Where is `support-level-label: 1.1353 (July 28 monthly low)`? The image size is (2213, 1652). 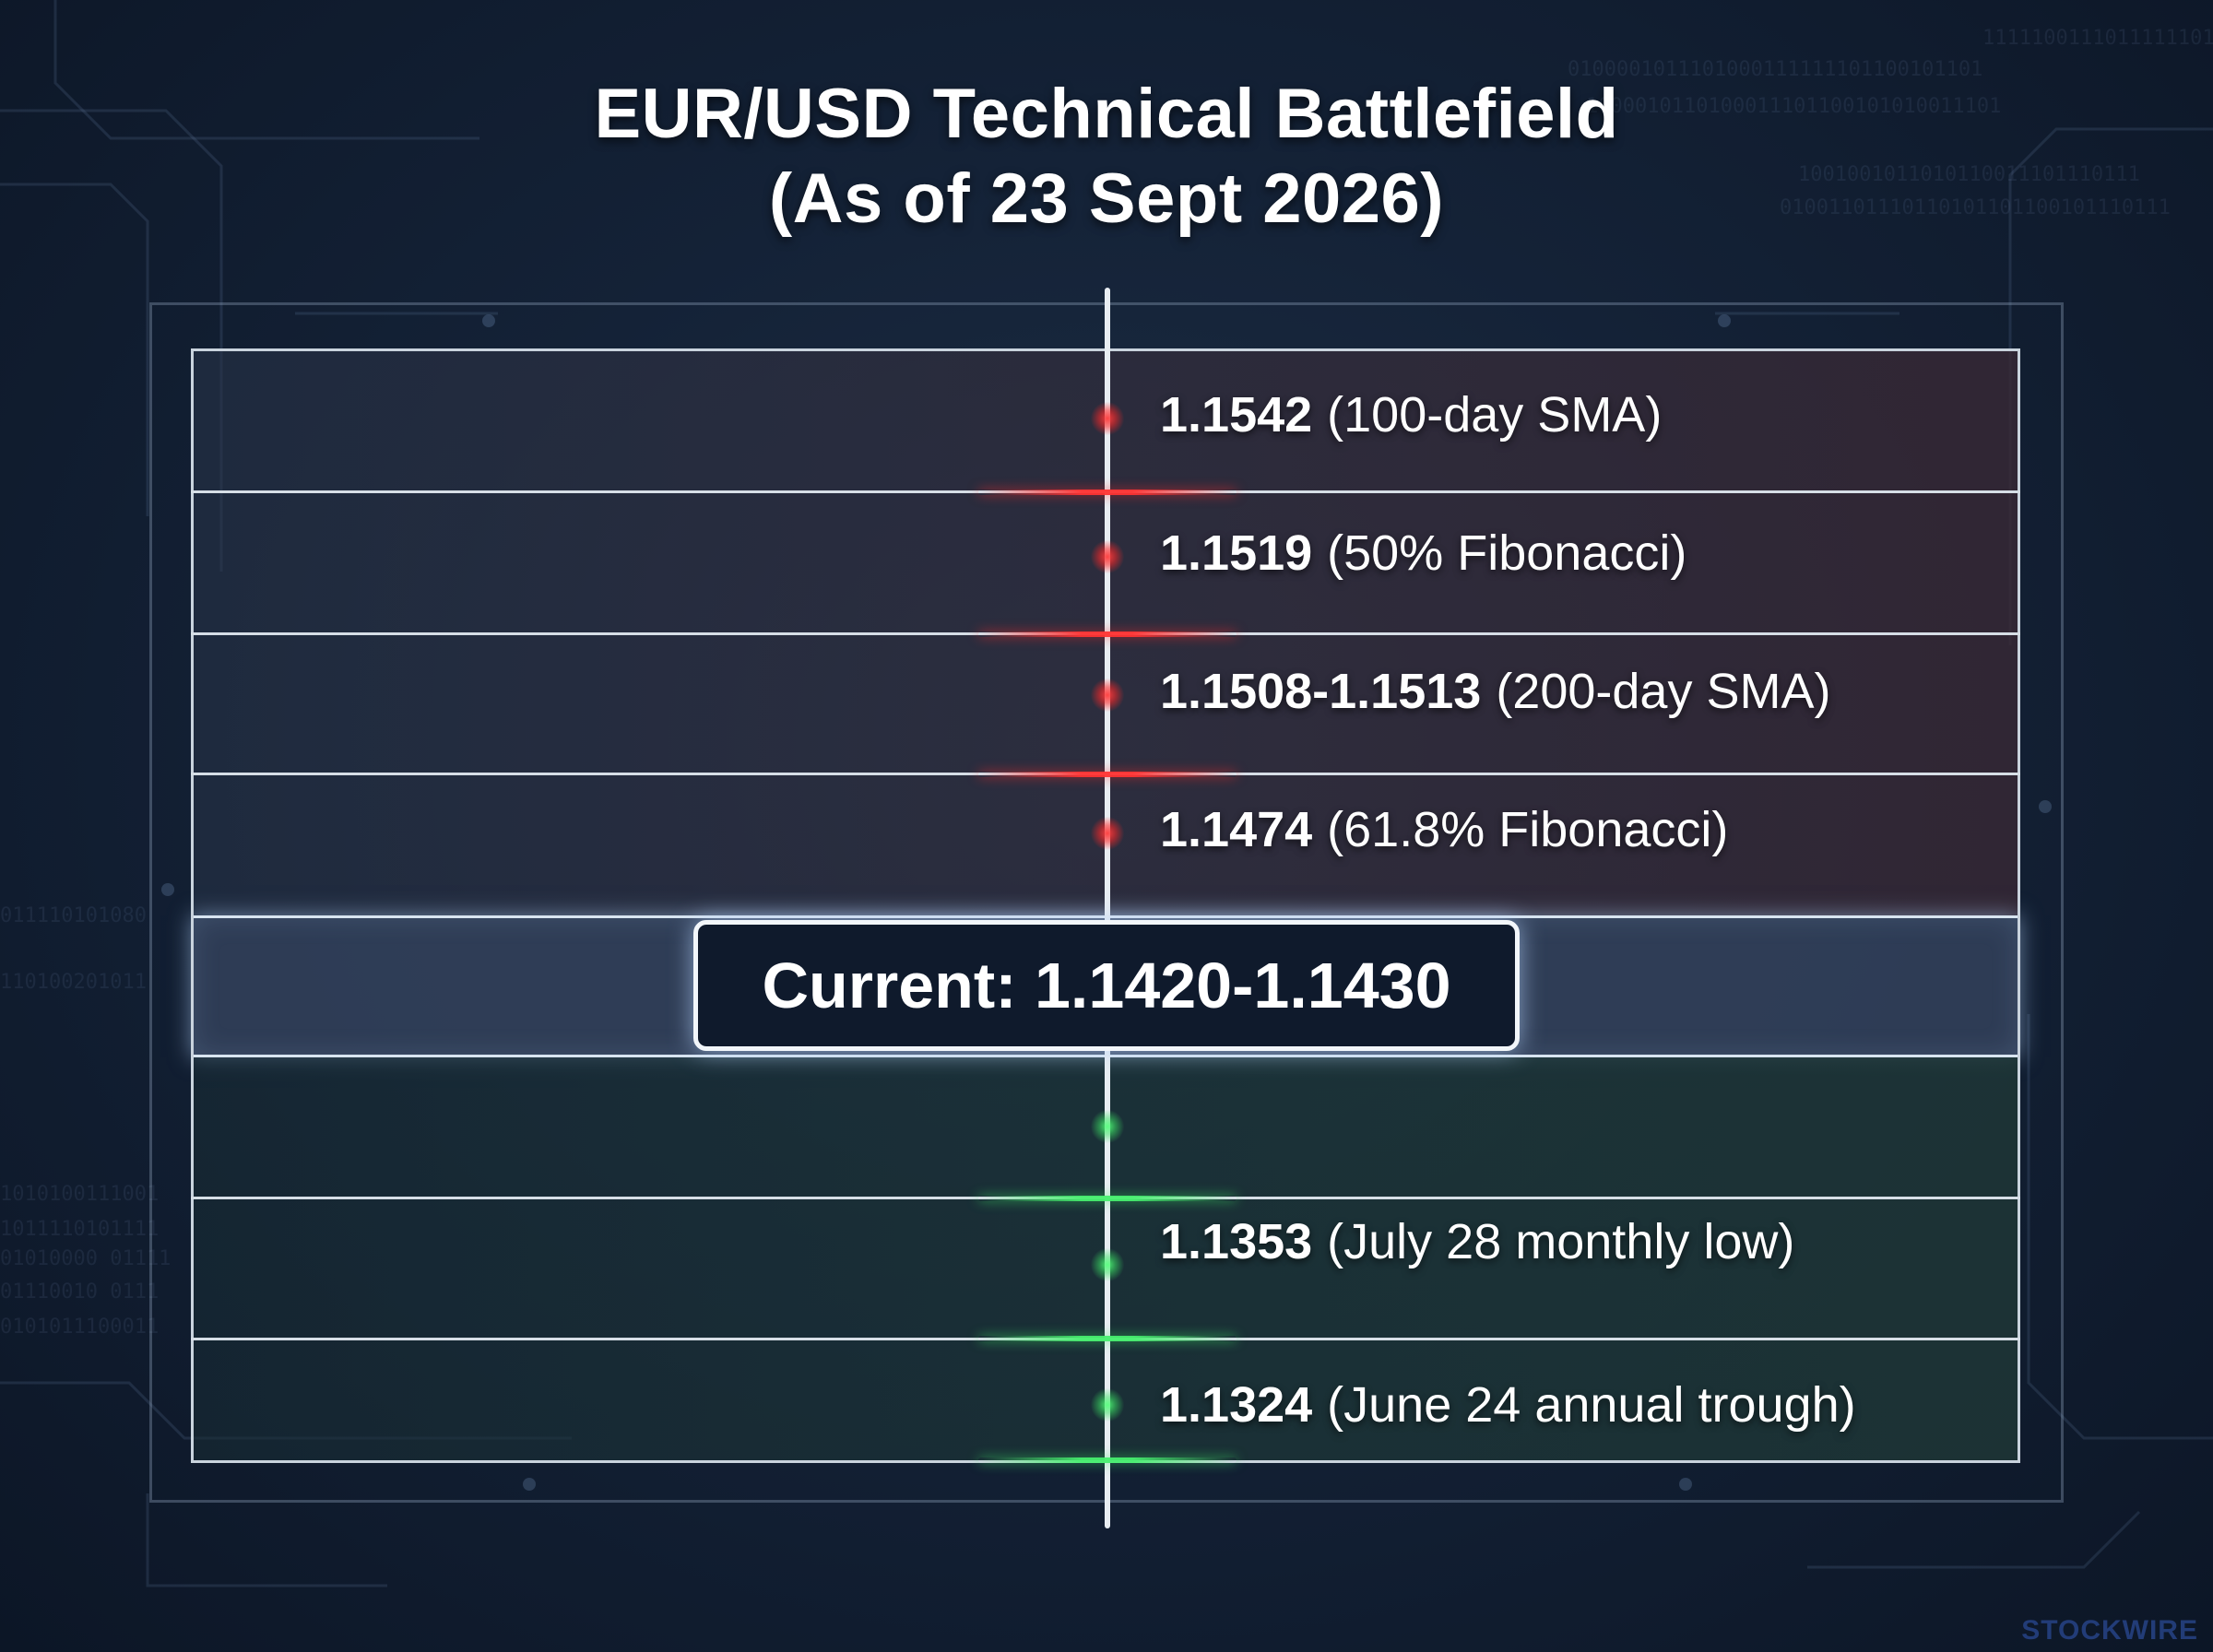 support-level-label: 1.1353 (July 28 monthly low) is located at coordinates (1477, 1241).